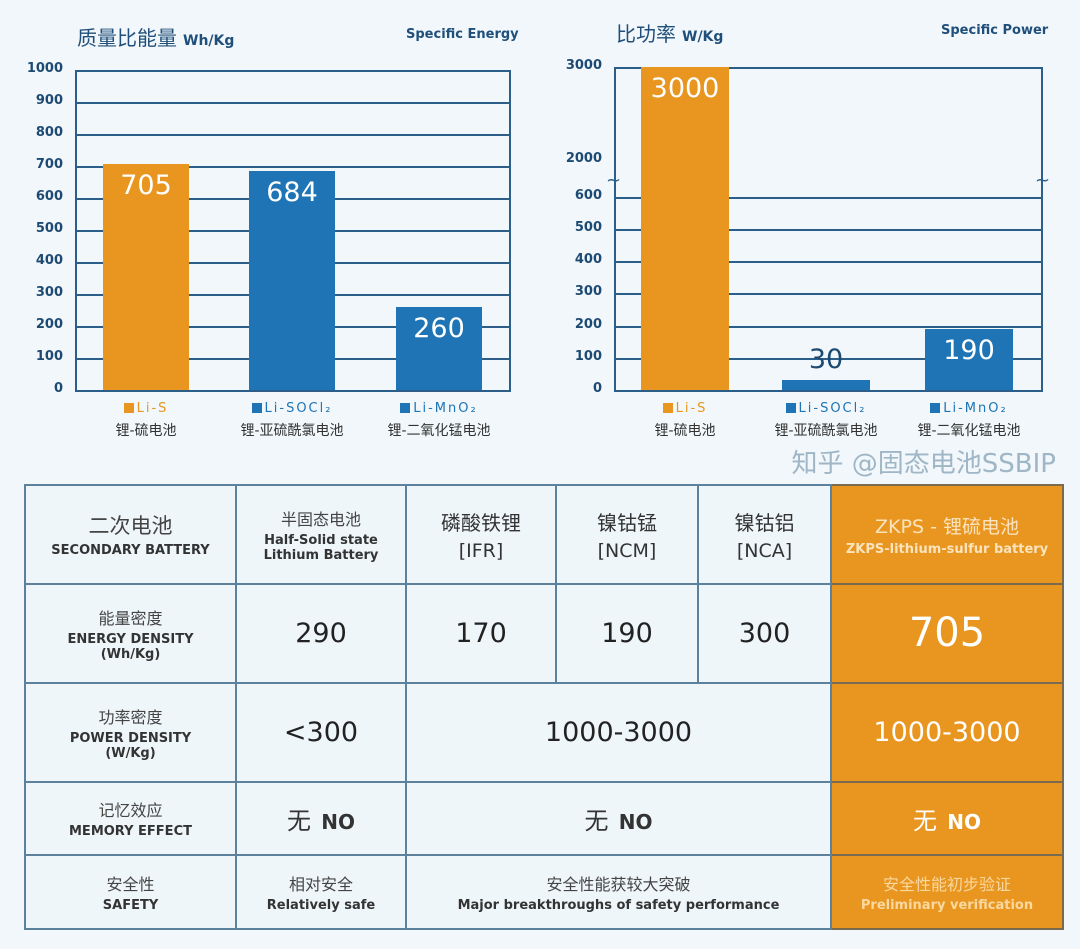 This screenshot has height=949, width=1080. Describe the element at coordinates (49, 132) in the screenshot. I see `y-tick-label: 800` at that location.